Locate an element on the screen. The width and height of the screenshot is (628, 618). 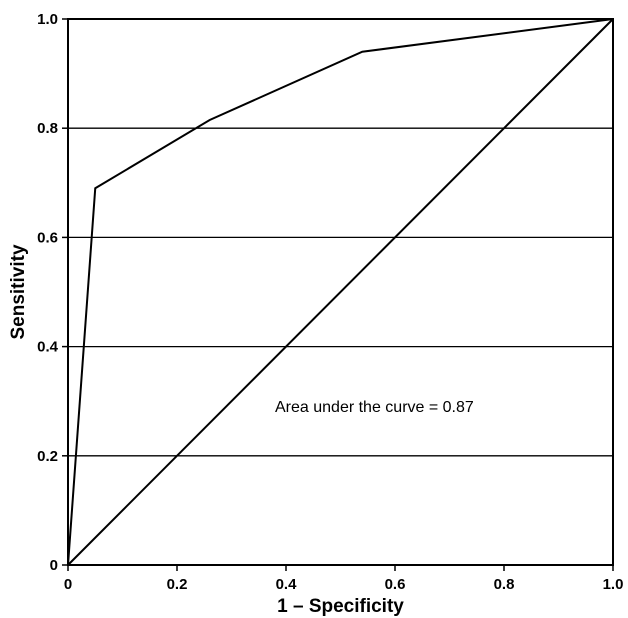
x-axis-ticks: 0 0.2 0.4 0.6 0.8 1.0 is located at coordinates (344, 579).